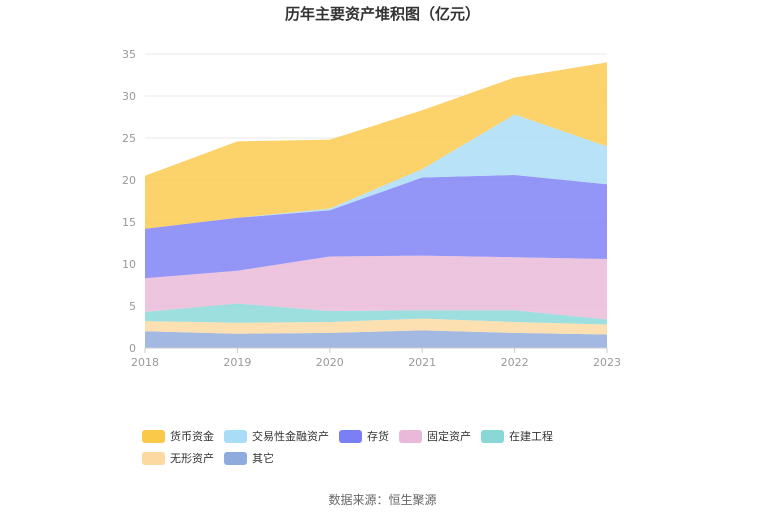 The width and height of the screenshot is (765, 517). I want to click on legend-label: 无形资产, so click(192, 458).